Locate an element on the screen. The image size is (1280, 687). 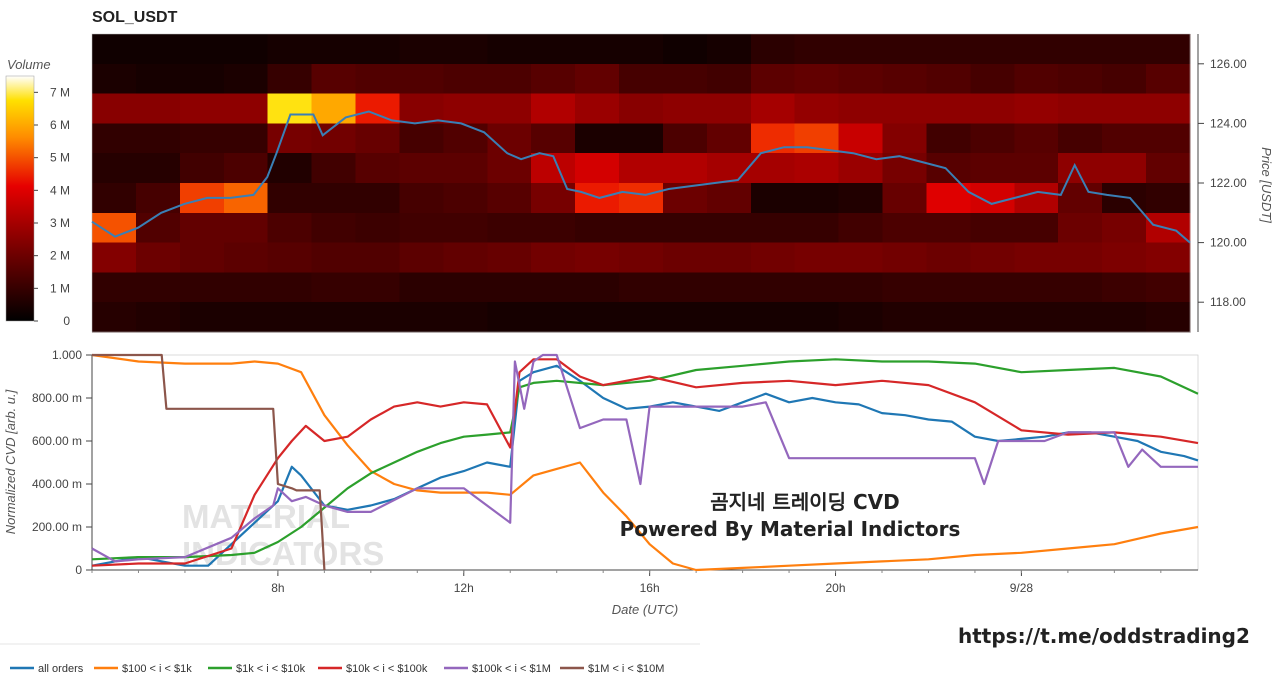
cvd-y-tick-label: 400.00 m is located at coordinates (57, 484).